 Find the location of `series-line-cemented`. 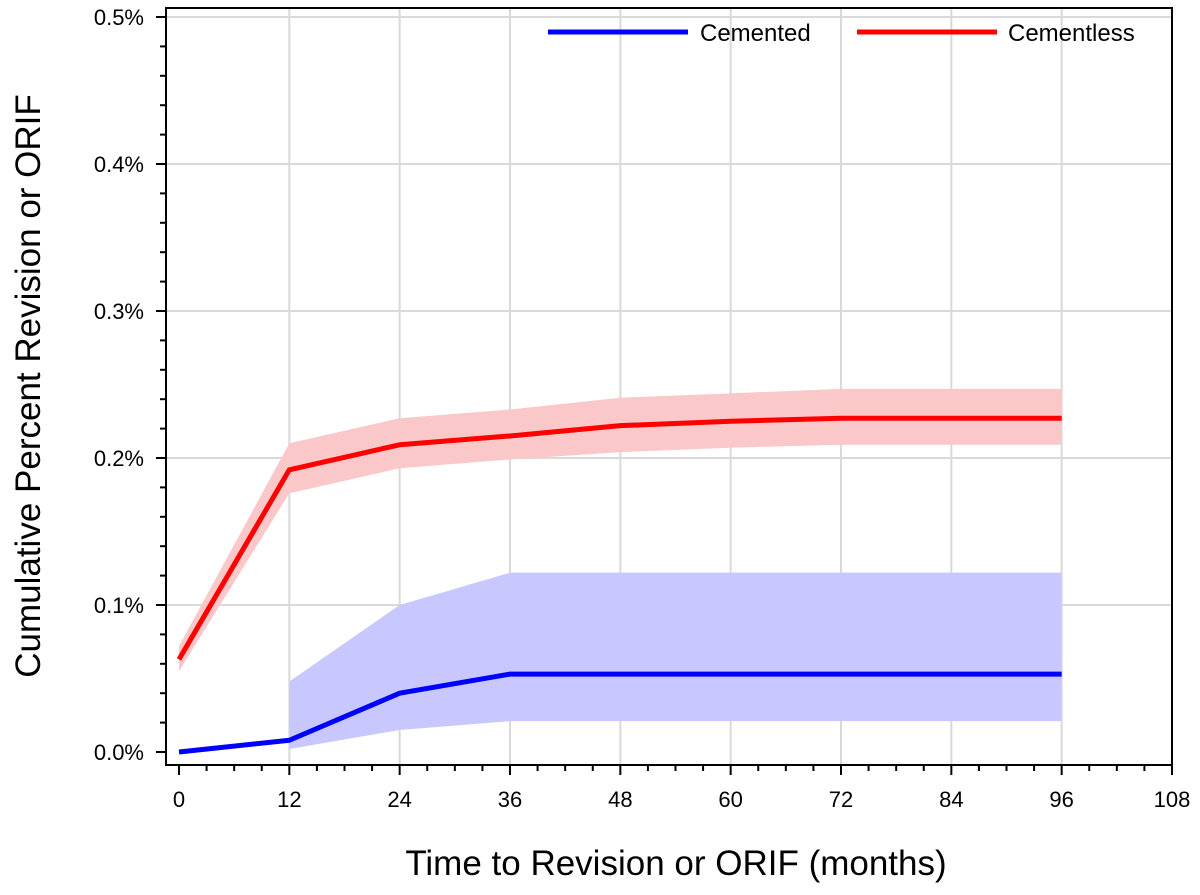

series-line-cemented is located at coordinates (620, 713).